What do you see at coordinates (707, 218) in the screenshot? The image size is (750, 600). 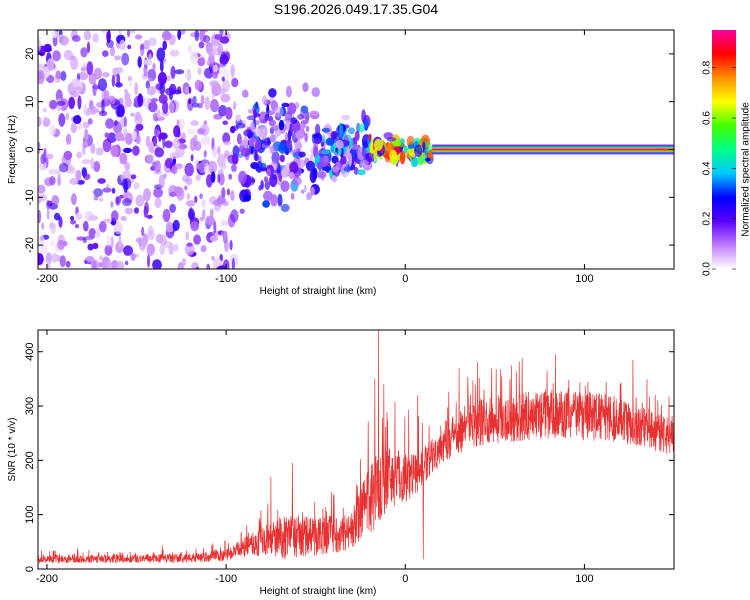 I see `colorbar-tick-label: 0.2` at bounding box center [707, 218].